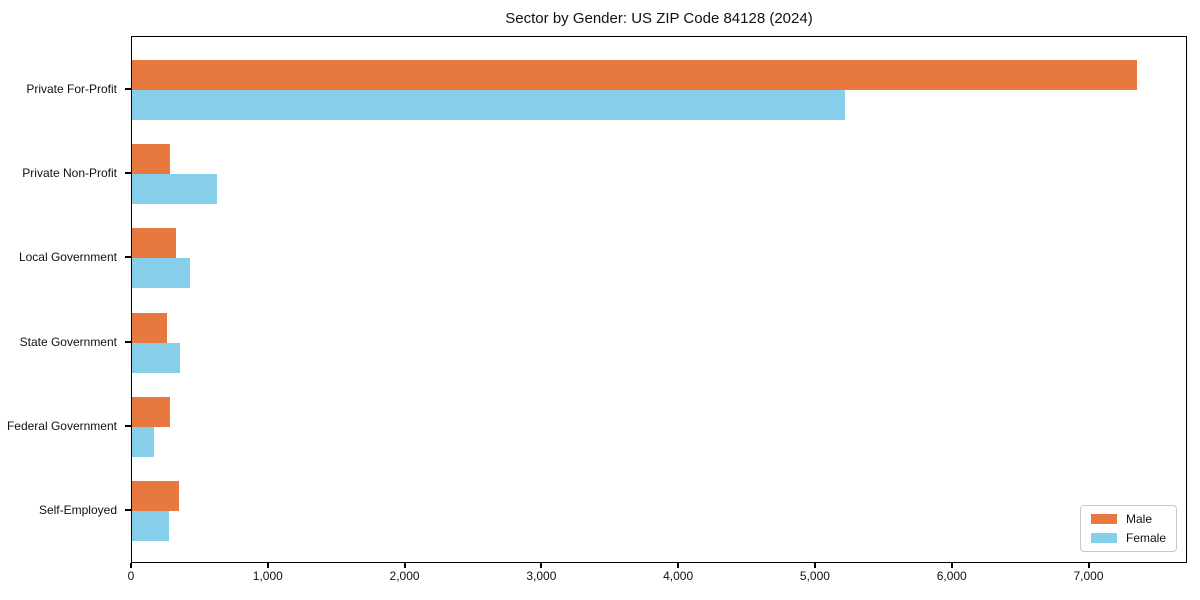 The image size is (1200, 600). I want to click on y-tick-label: Private Non-Profit, so click(69, 173).